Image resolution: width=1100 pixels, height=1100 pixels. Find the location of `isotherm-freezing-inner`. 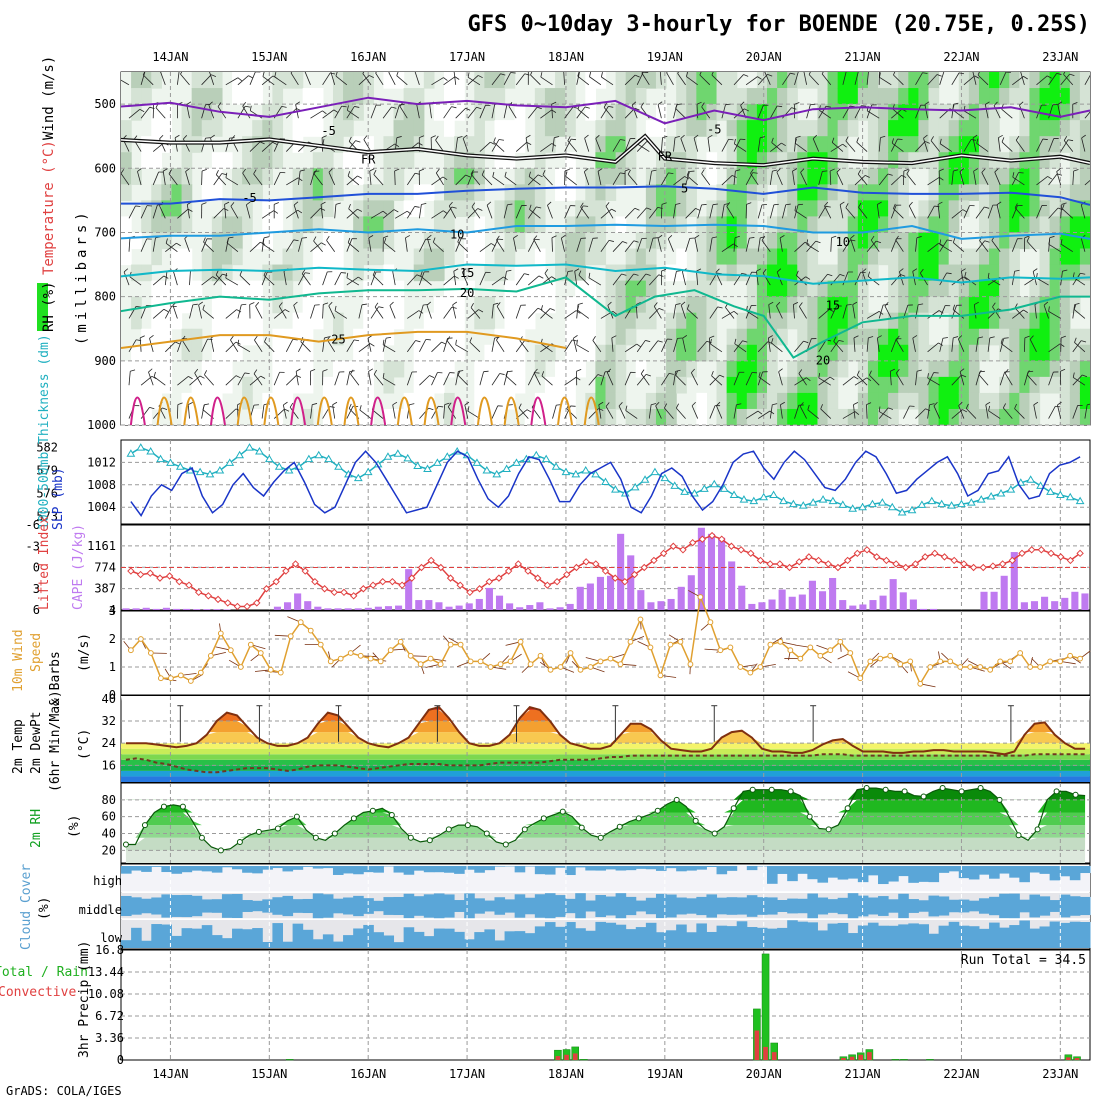

isotherm-freezing-inner is located at coordinates (605, 150).